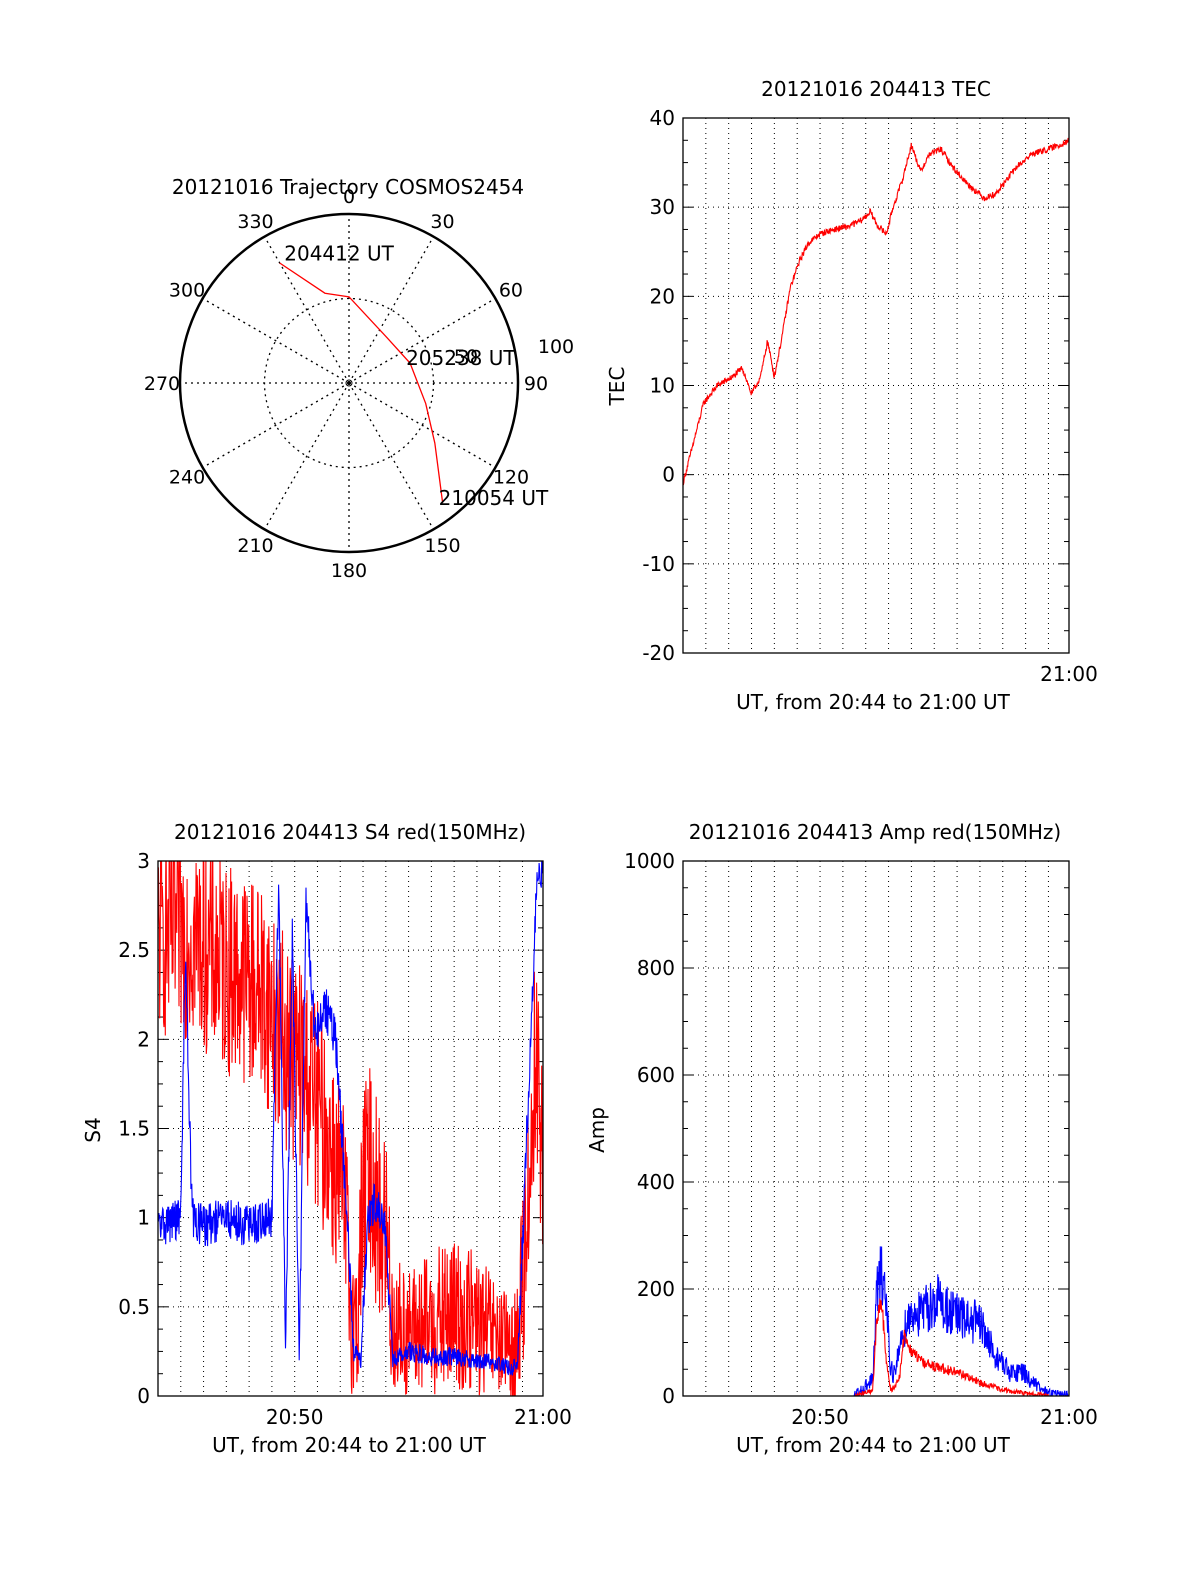 Image resolution: width=1200 pixels, height=1575 pixels. I want to click on y-tick-label: 600, so click(656, 1075).